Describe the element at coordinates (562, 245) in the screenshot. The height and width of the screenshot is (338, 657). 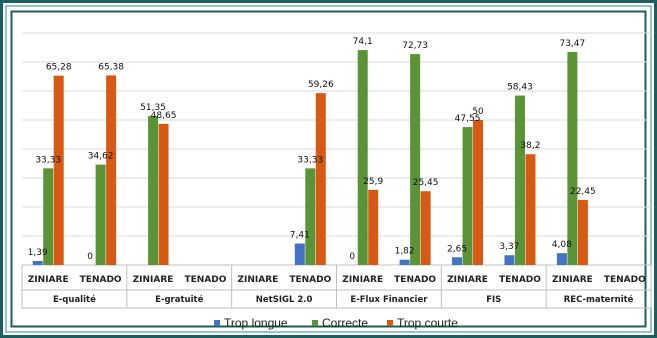
I see `data-label: 4,08` at that location.